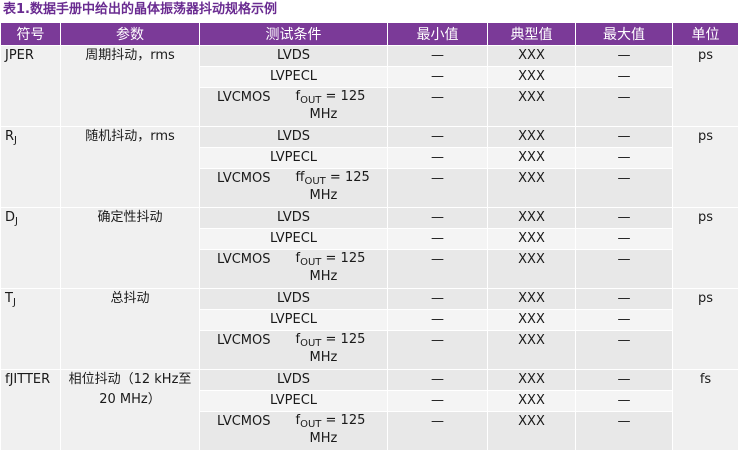 This screenshot has width=738, height=451. I want to click on symbol-cell: RJ, so click(31, 167).